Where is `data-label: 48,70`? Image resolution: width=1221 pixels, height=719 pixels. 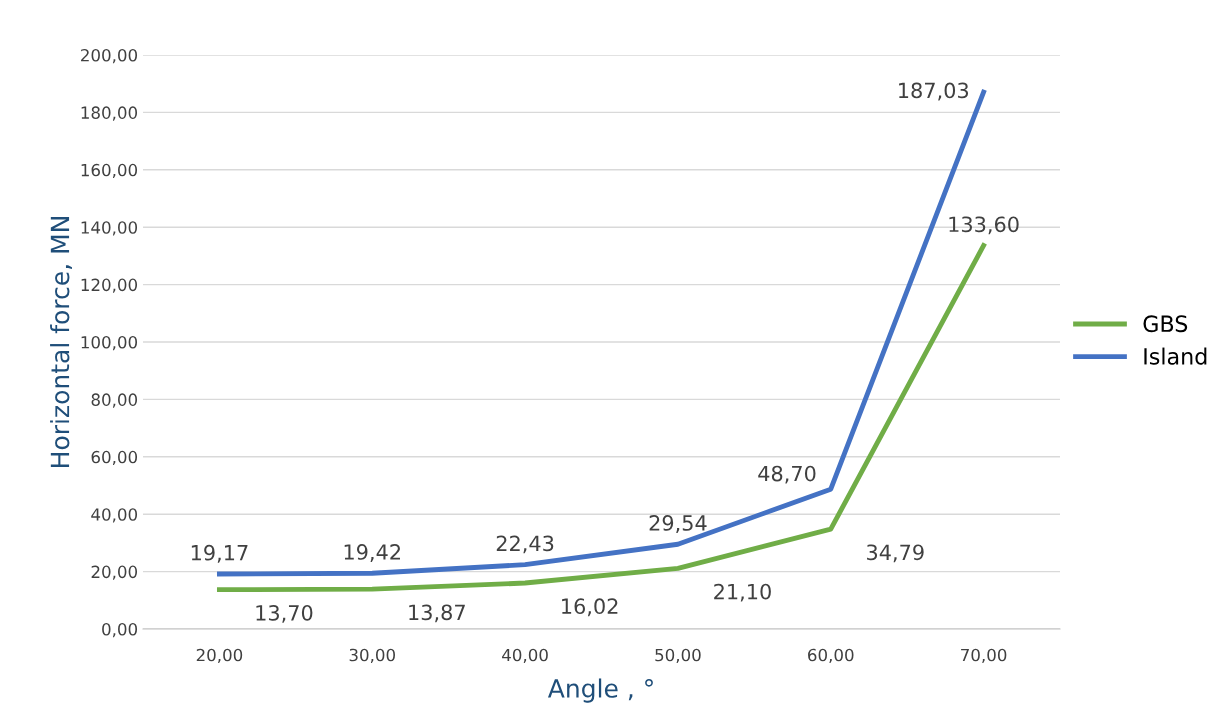
data-label: 48,70 is located at coordinates (787, 474).